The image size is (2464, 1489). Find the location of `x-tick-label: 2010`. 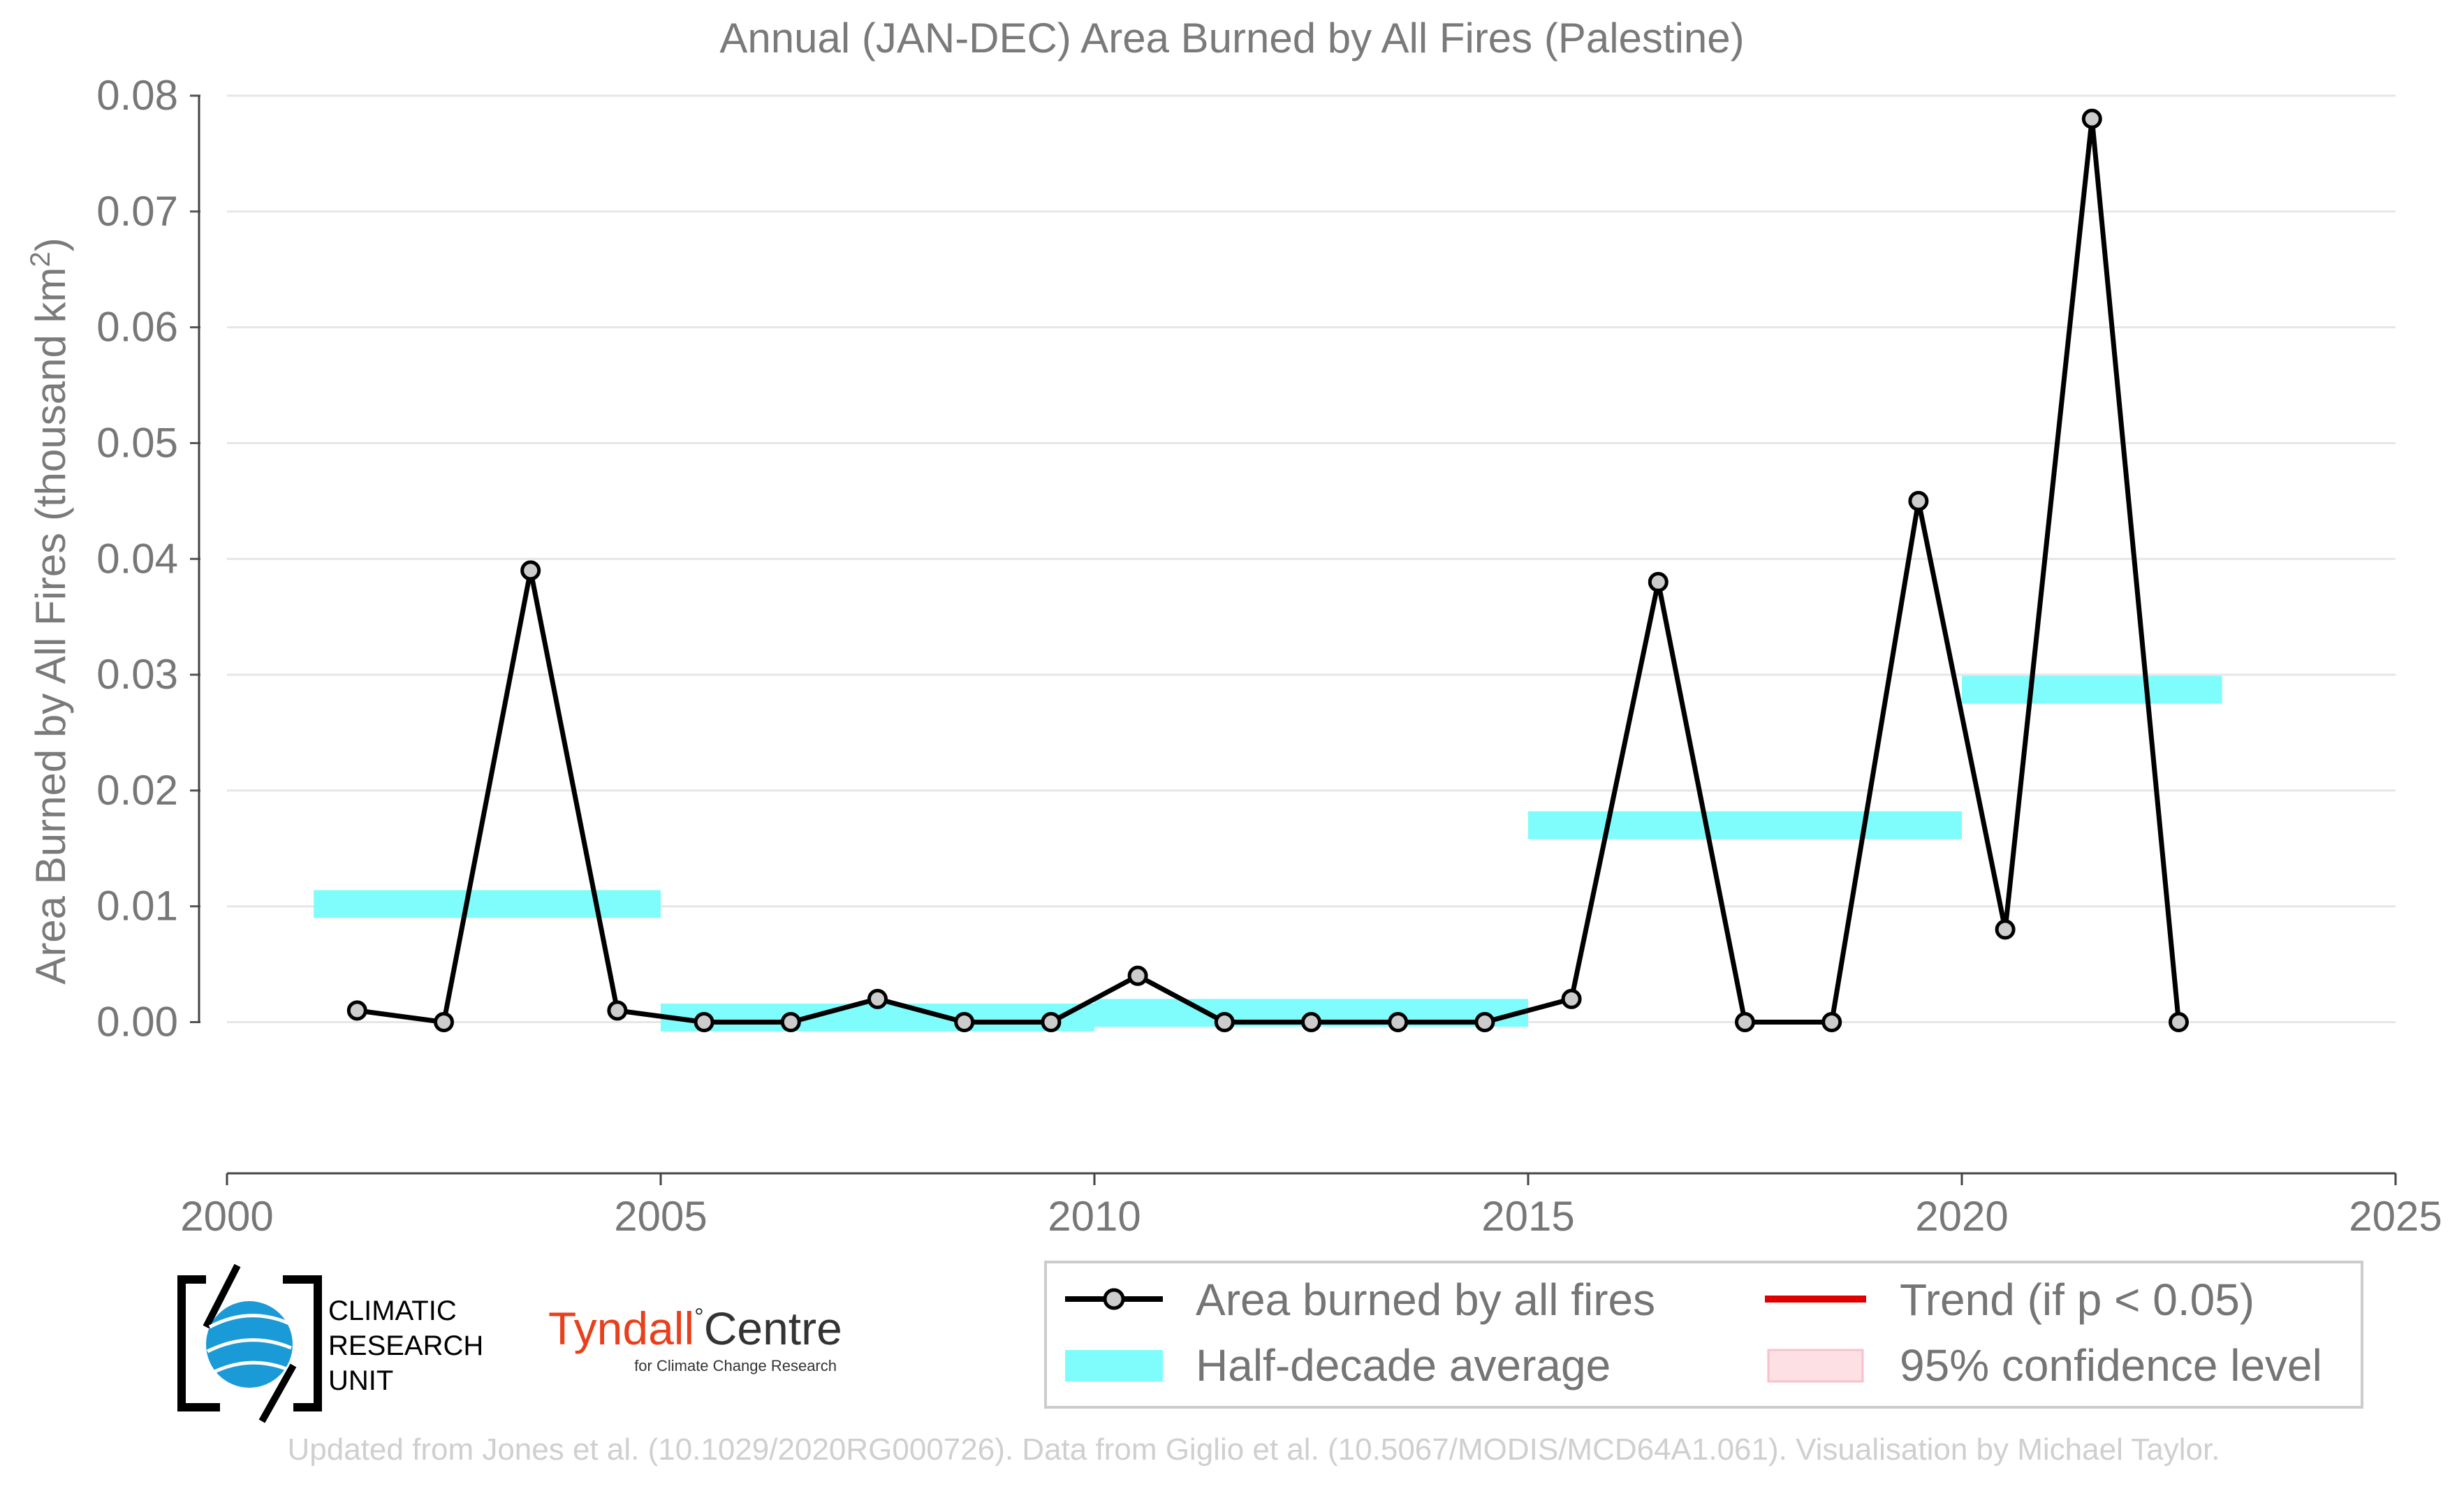

x-tick-label: 2010 is located at coordinates (1094, 1216).